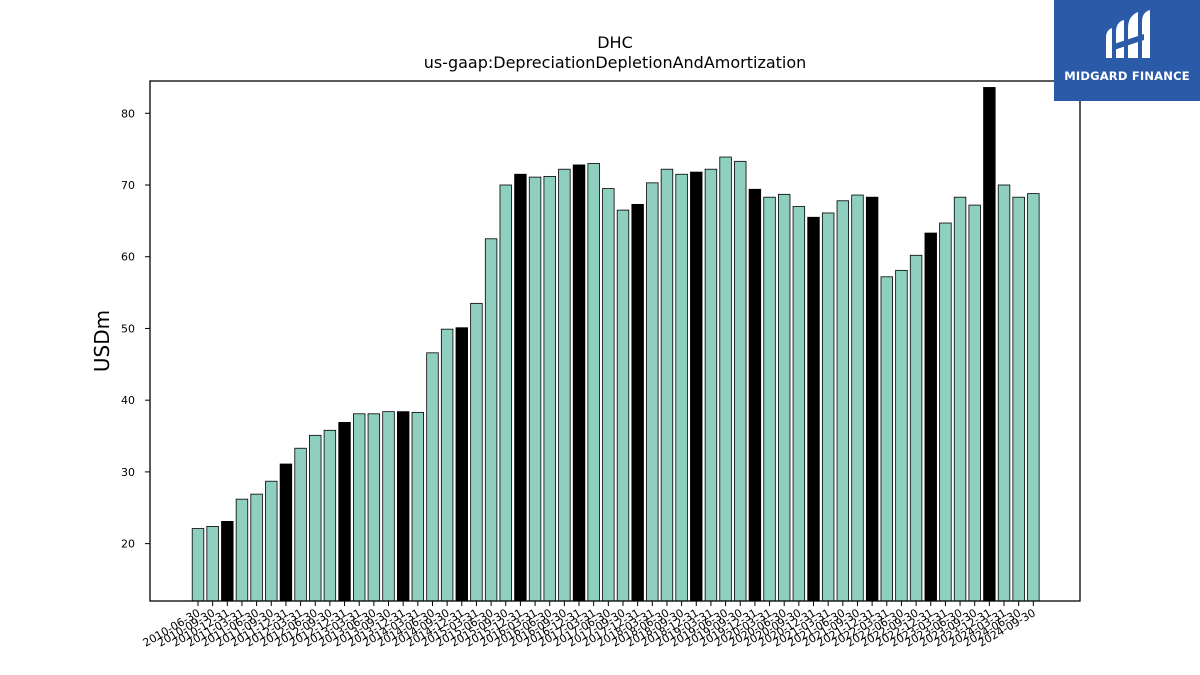 The image size is (1200, 675). I want to click on y-tick-label: 30, so click(128, 472).